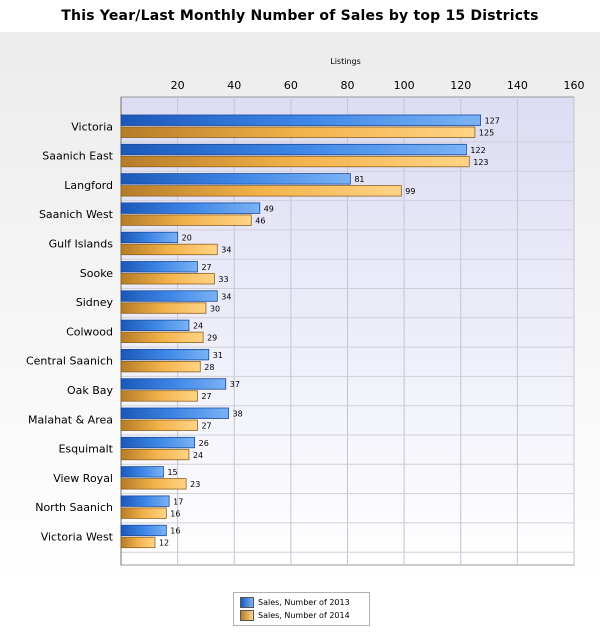 This screenshot has height=633, width=600. Describe the element at coordinates (95, 302) in the screenshot. I see `category-label: Sidney` at that location.